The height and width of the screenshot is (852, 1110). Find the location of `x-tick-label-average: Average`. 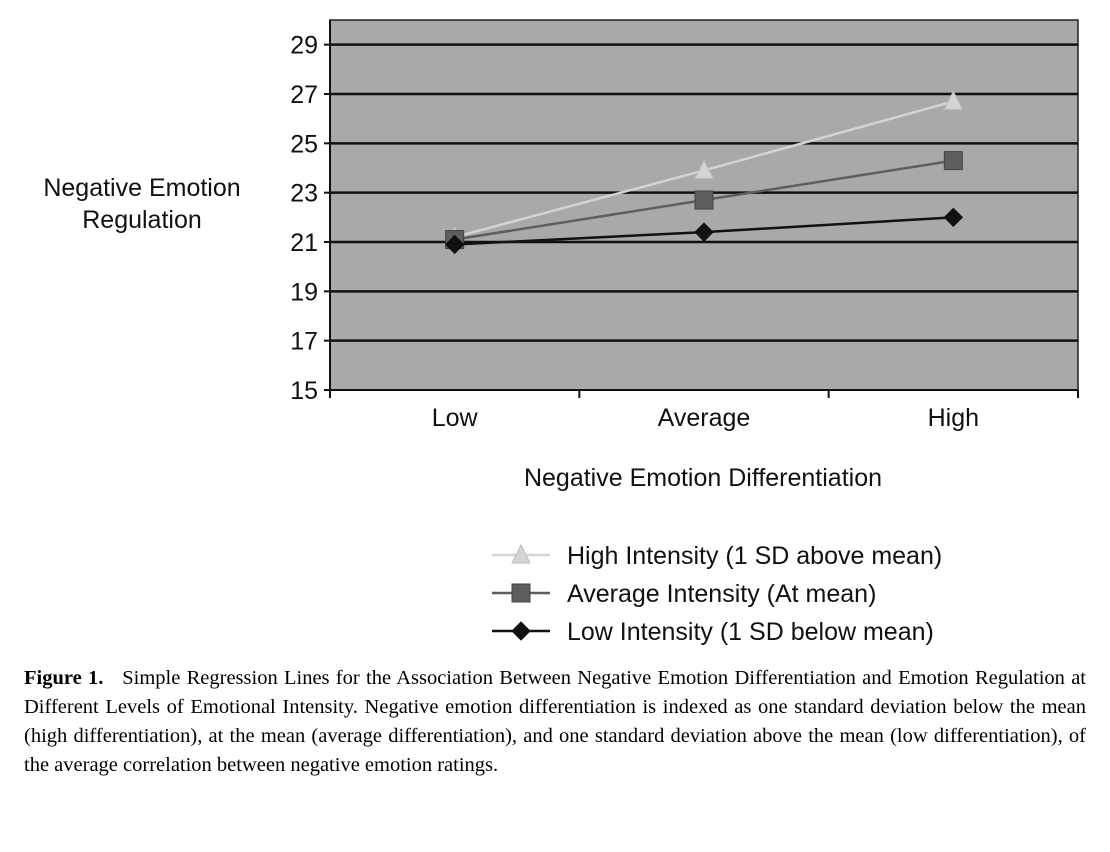

x-tick-label-average: Average is located at coordinates (704, 418).